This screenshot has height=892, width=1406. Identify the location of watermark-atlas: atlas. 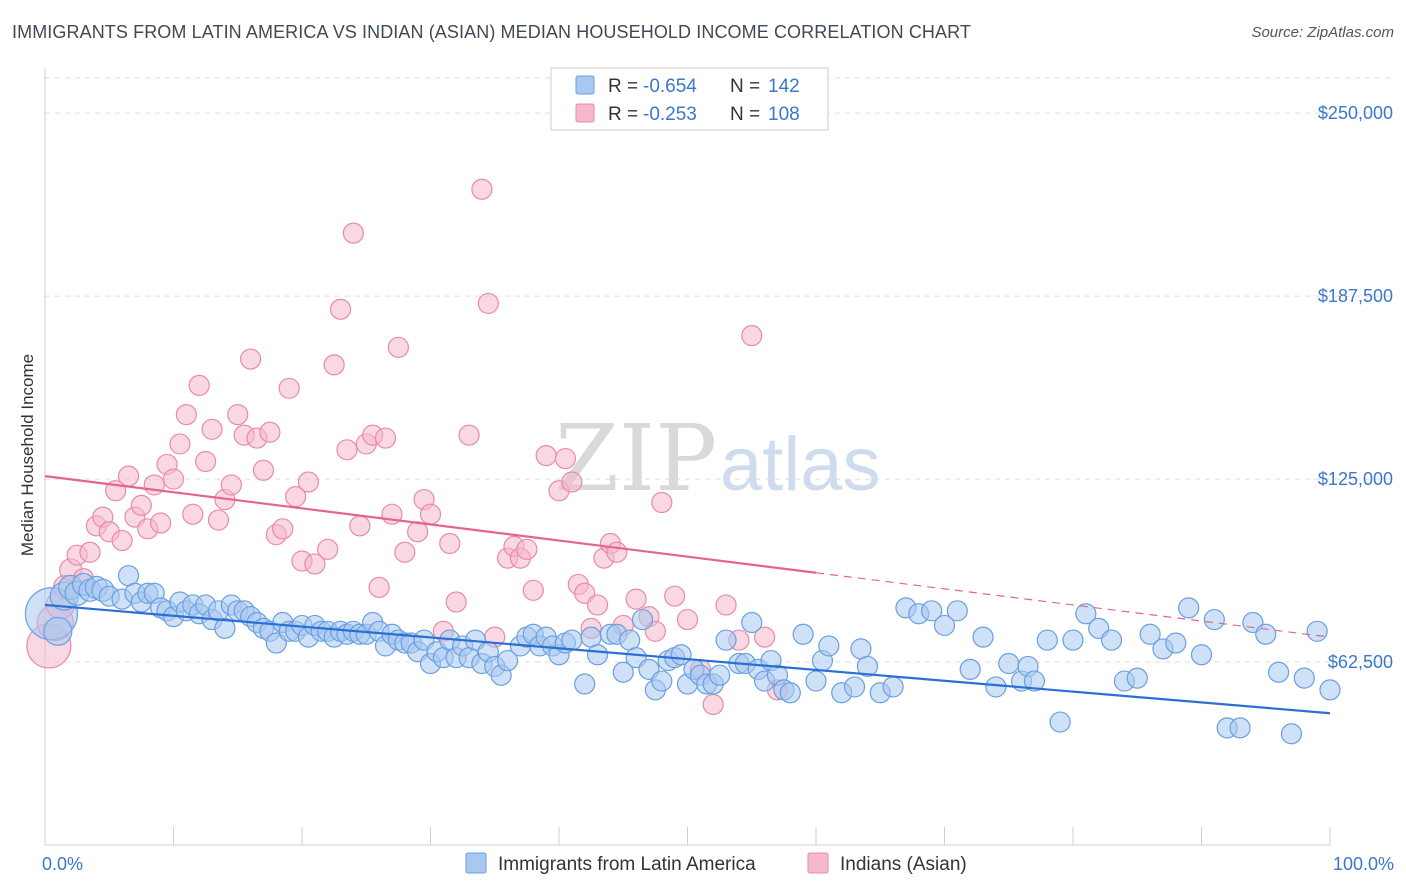
(800, 464).